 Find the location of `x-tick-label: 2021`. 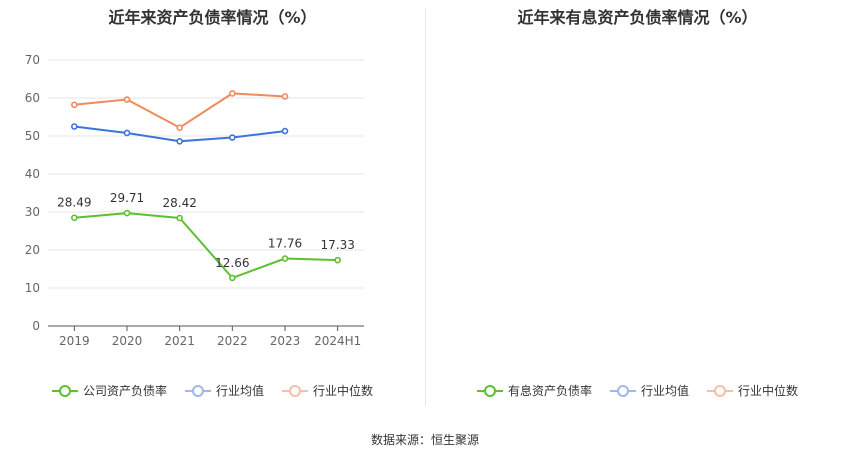

x-tick-label: 2021 is located at coordinates (179, 341).